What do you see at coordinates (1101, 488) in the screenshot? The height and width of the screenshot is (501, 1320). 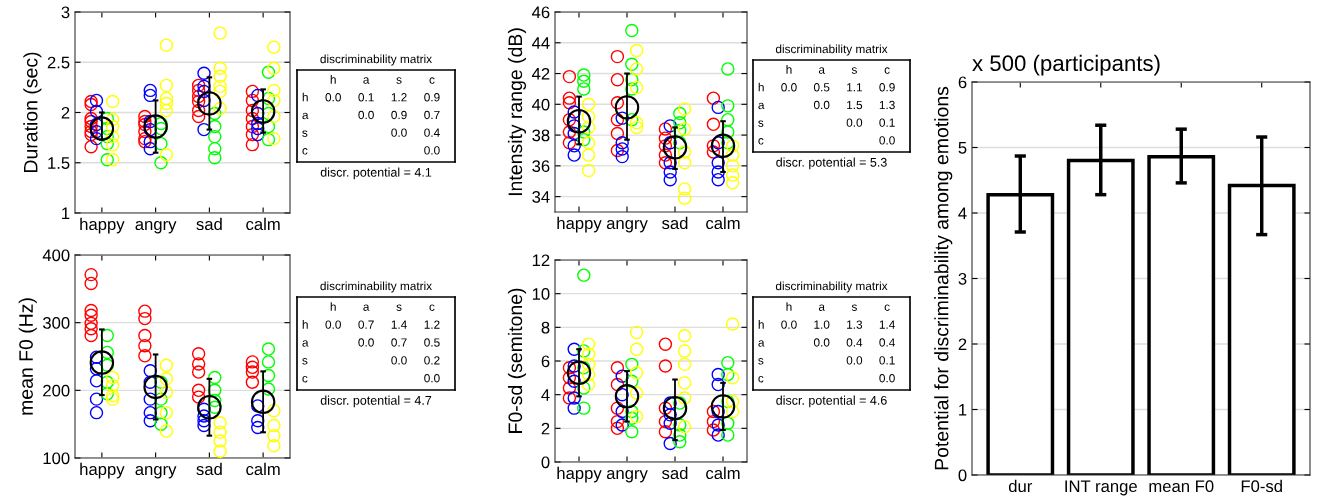 I see `x-tick-label: INT range` at bounding box center [1101, 488].